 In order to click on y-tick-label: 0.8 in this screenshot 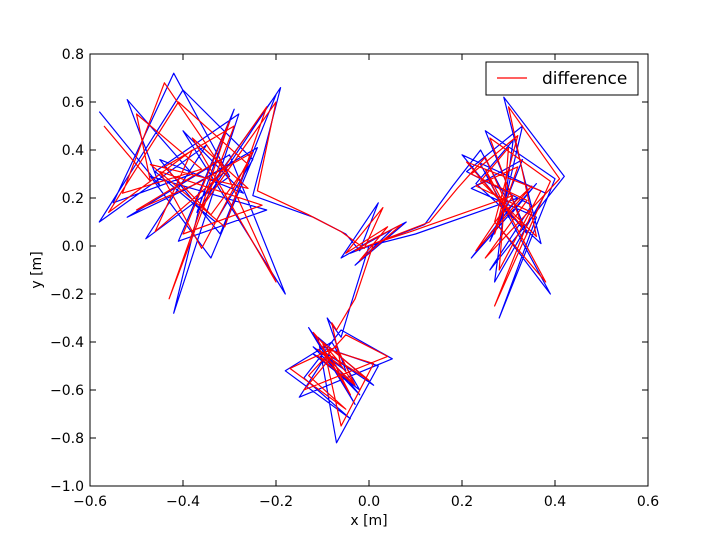, I will do `click(73, 55)`.